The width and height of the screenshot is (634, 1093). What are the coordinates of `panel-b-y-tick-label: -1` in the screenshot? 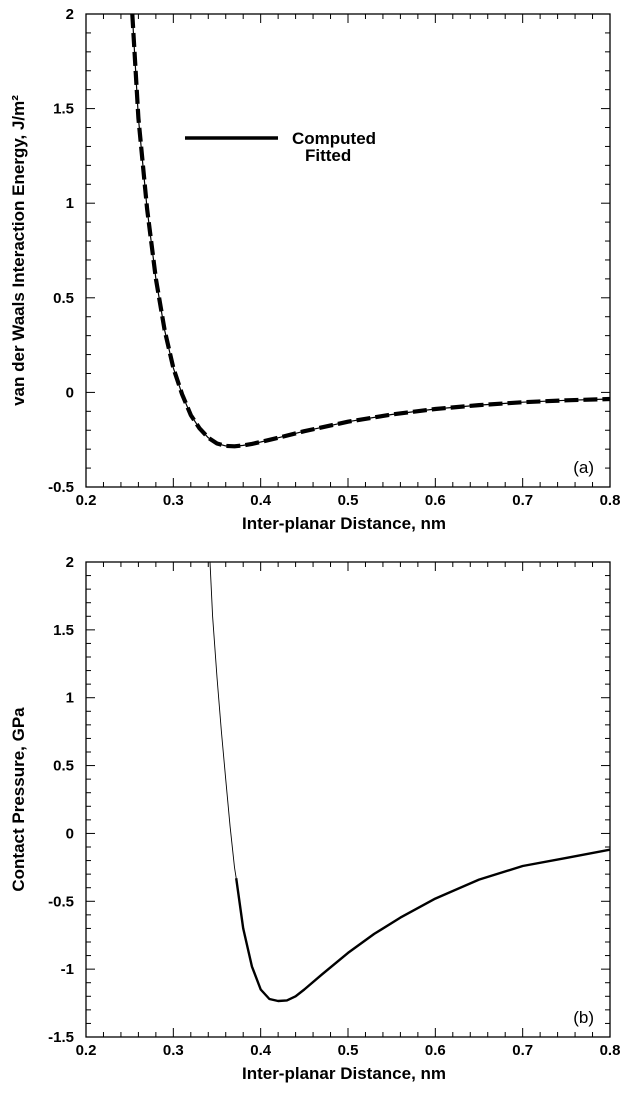 It's located at (67, 969).